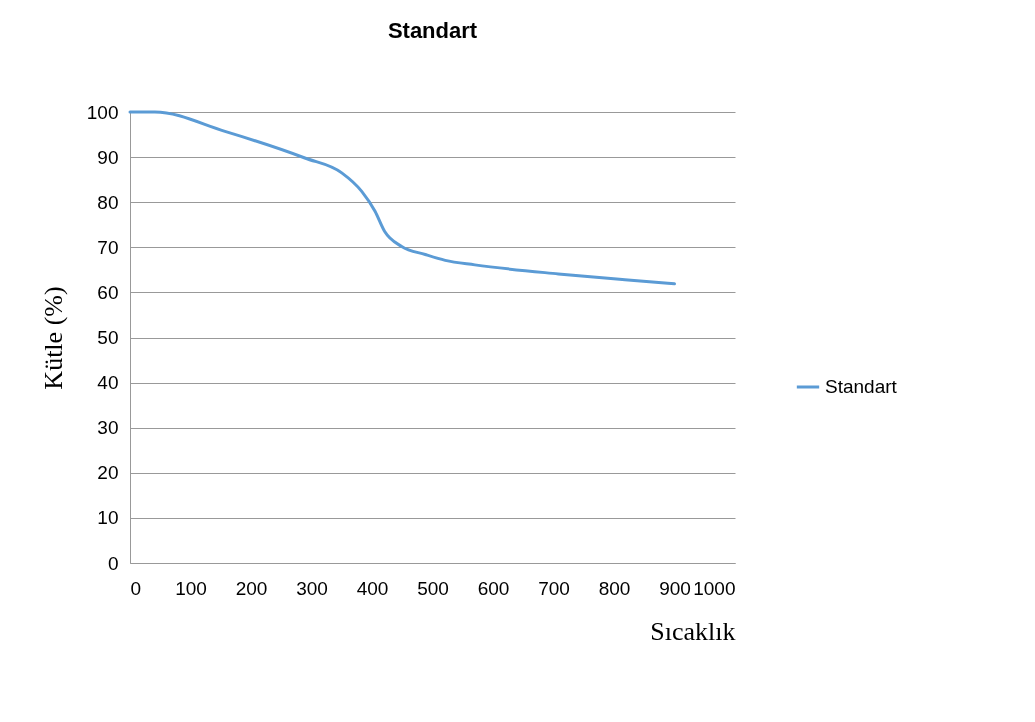 The image size is (1035, 722). I want to click on y-tick-label: 70, so click(108, 247).